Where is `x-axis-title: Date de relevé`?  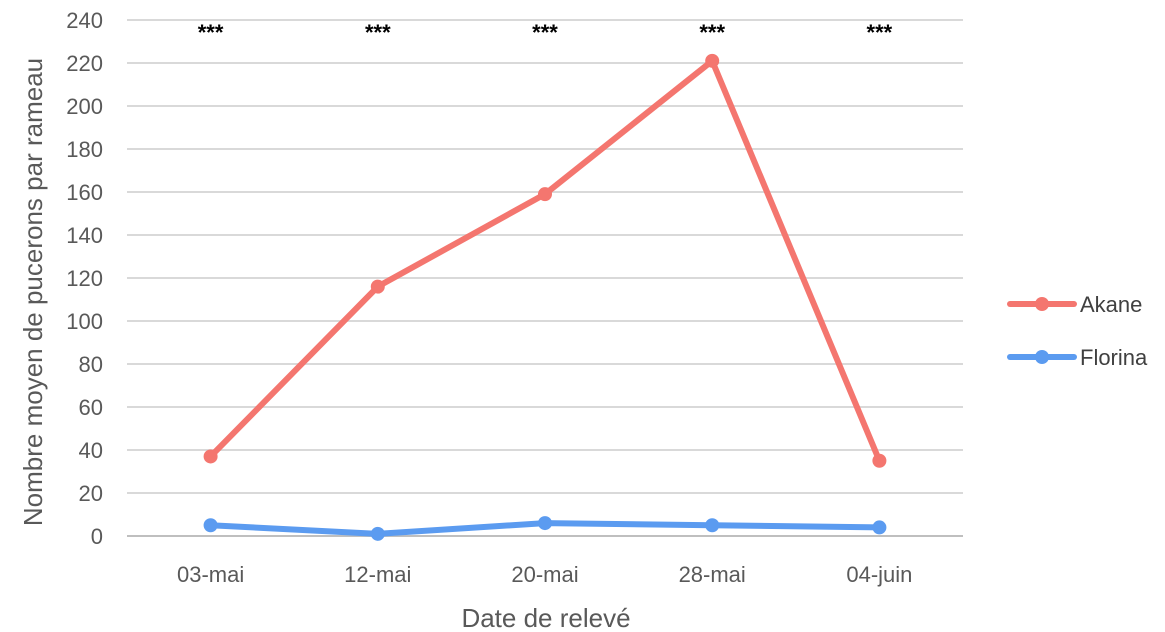 x-axis-title: Date de relevé is located at coordinates (545, 617).